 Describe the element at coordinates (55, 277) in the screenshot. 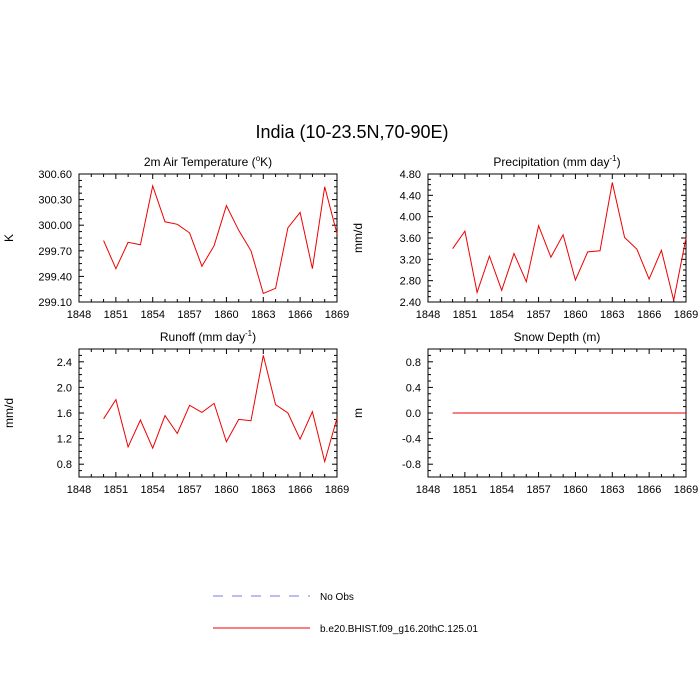

I see `y-tick-label: 299.40` at that location.